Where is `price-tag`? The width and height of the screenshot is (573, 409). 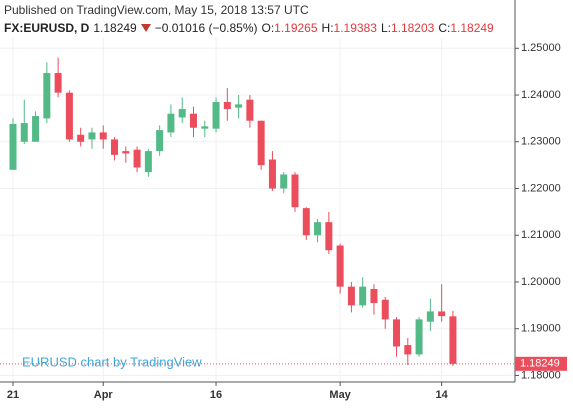 price-tag is located at coordinates (541, 363).